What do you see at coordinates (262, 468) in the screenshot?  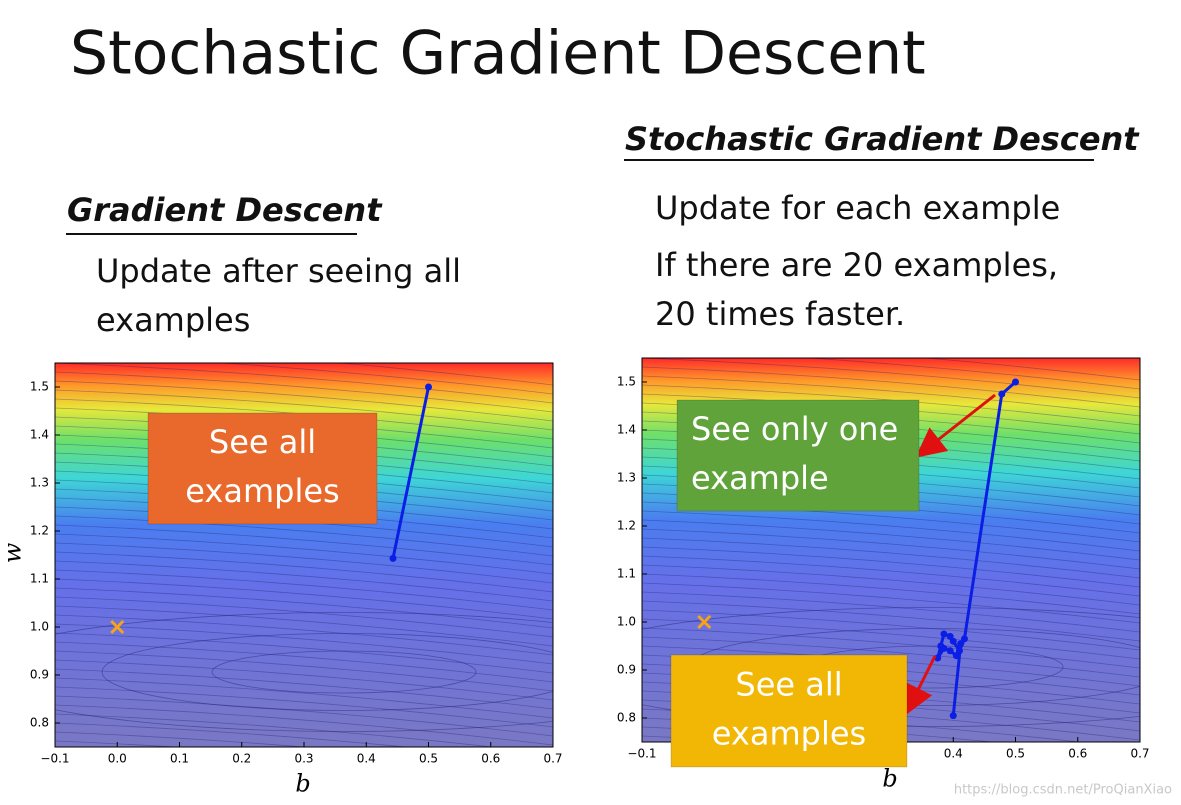 I see `annotation-box` at bounding box center [262, 468].